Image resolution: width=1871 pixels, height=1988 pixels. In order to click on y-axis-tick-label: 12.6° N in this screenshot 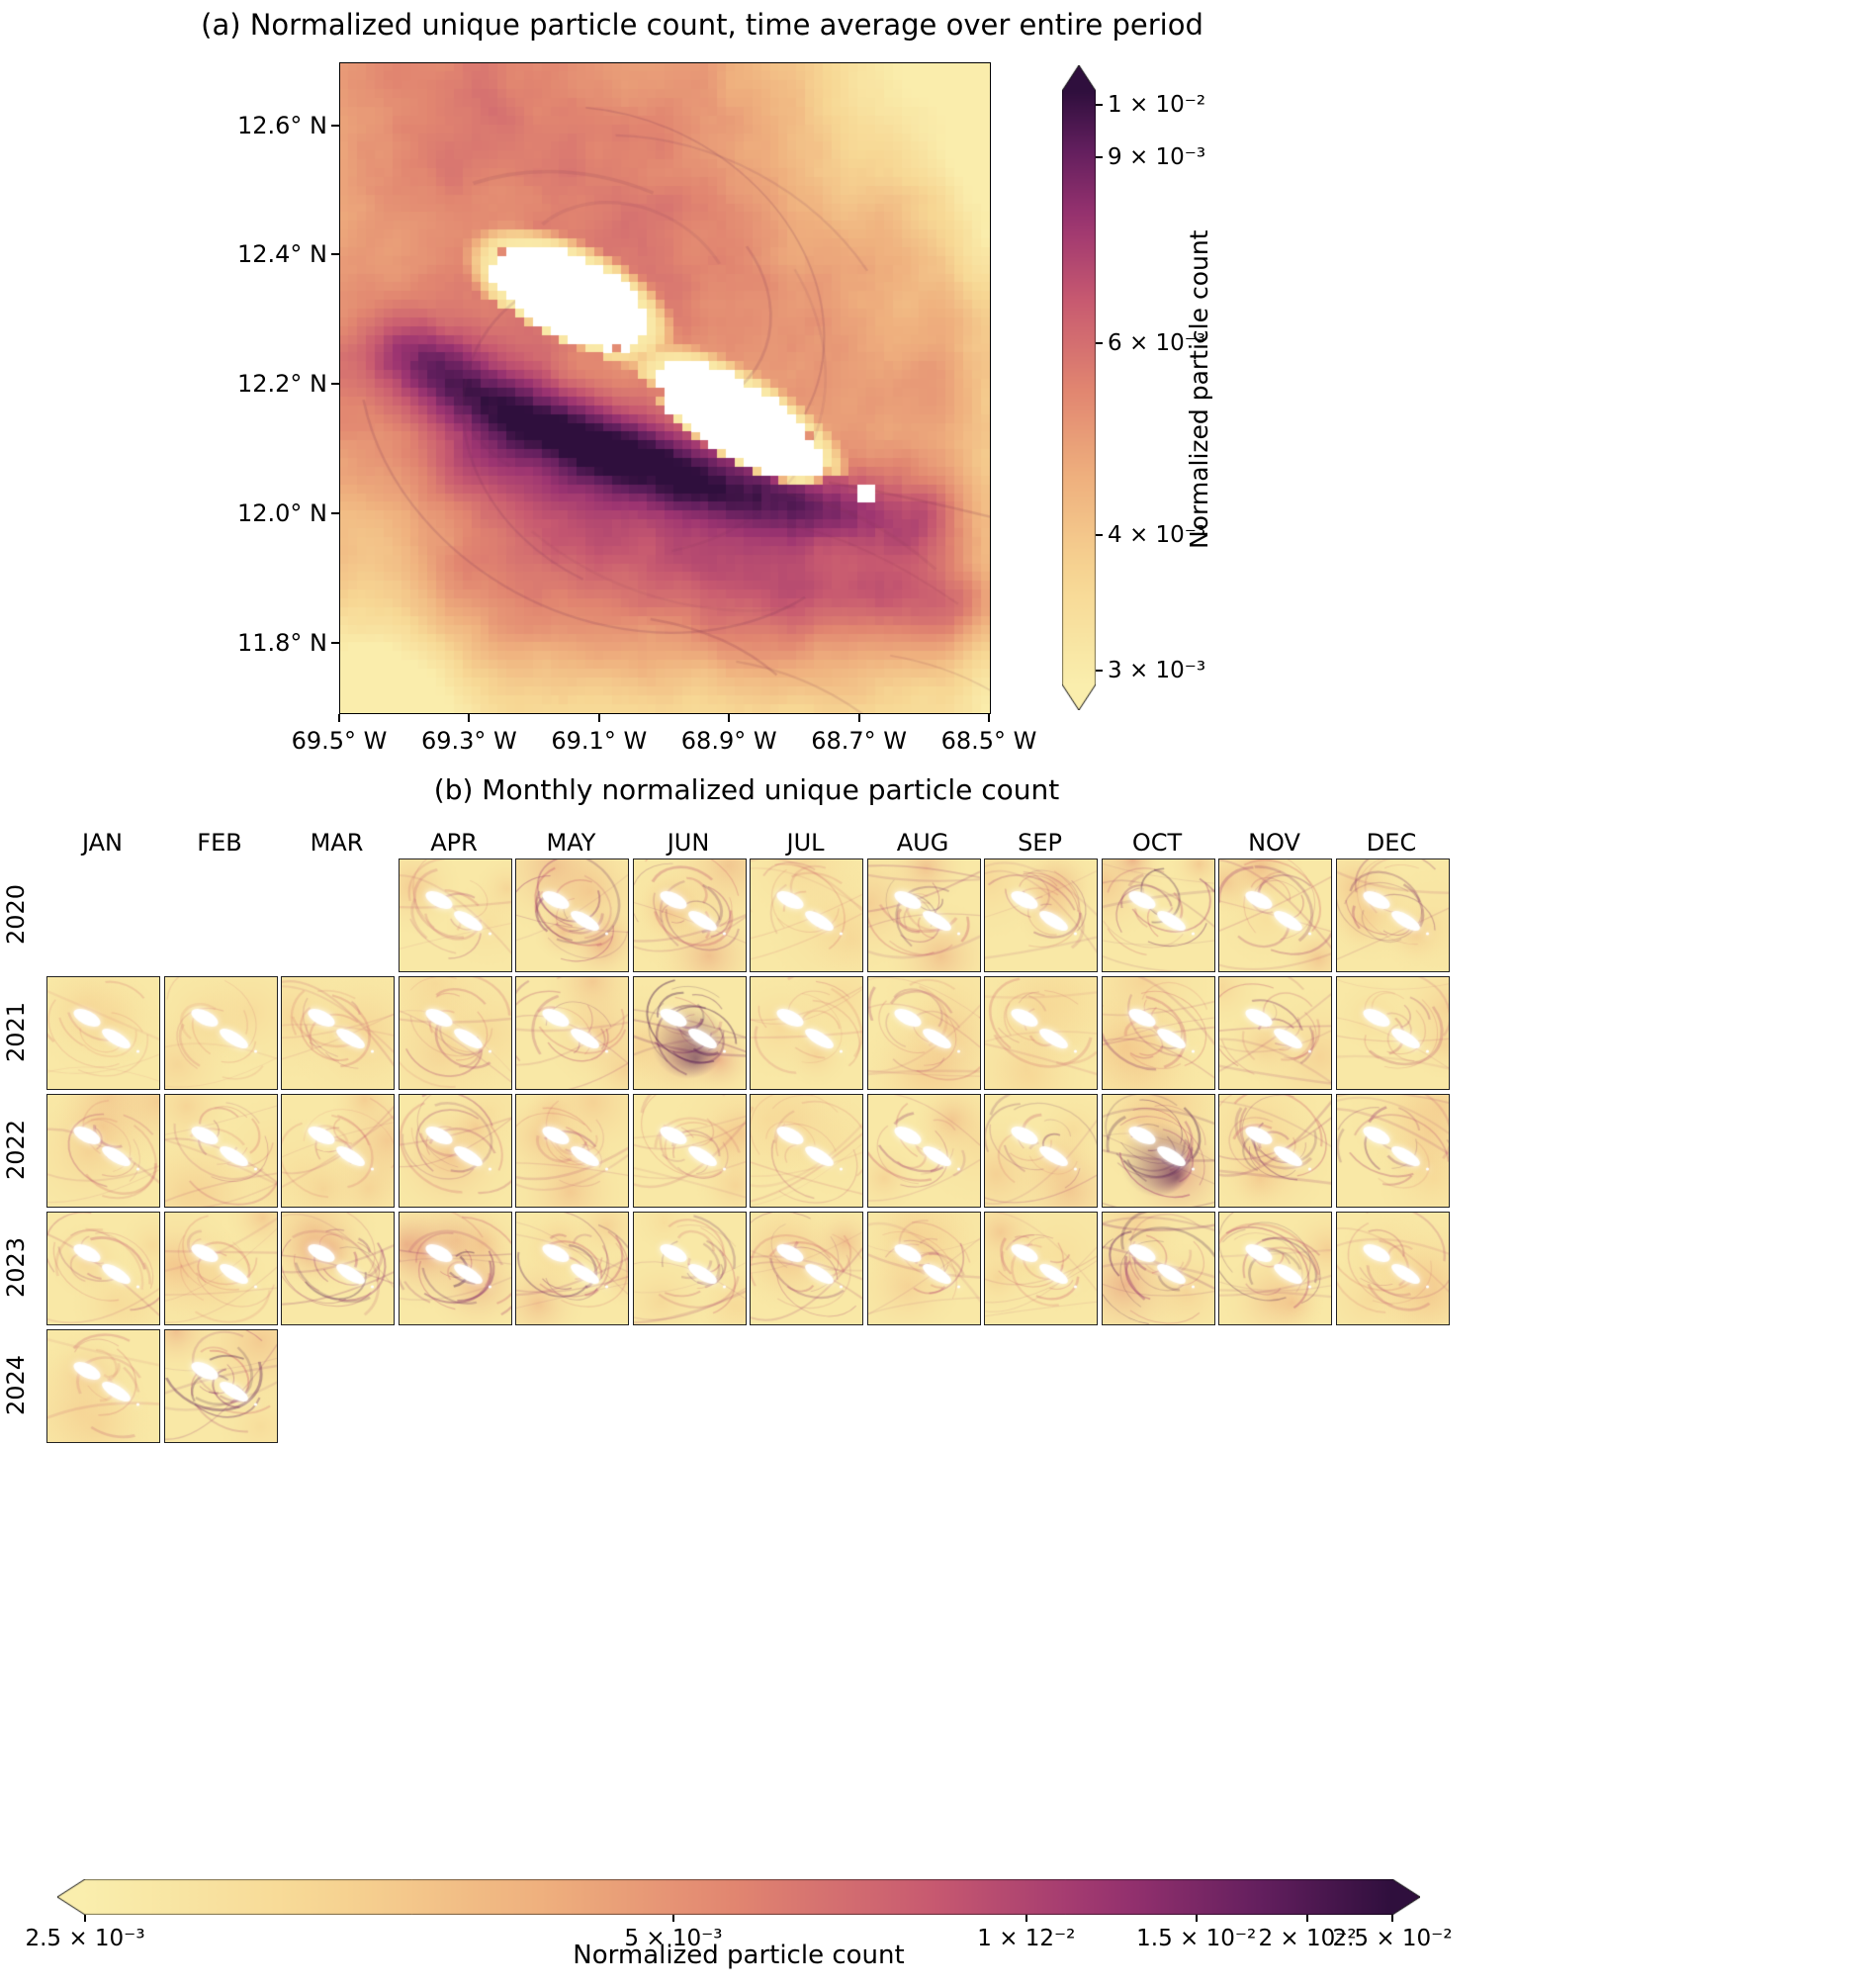, I will do `click(282, 125)`.